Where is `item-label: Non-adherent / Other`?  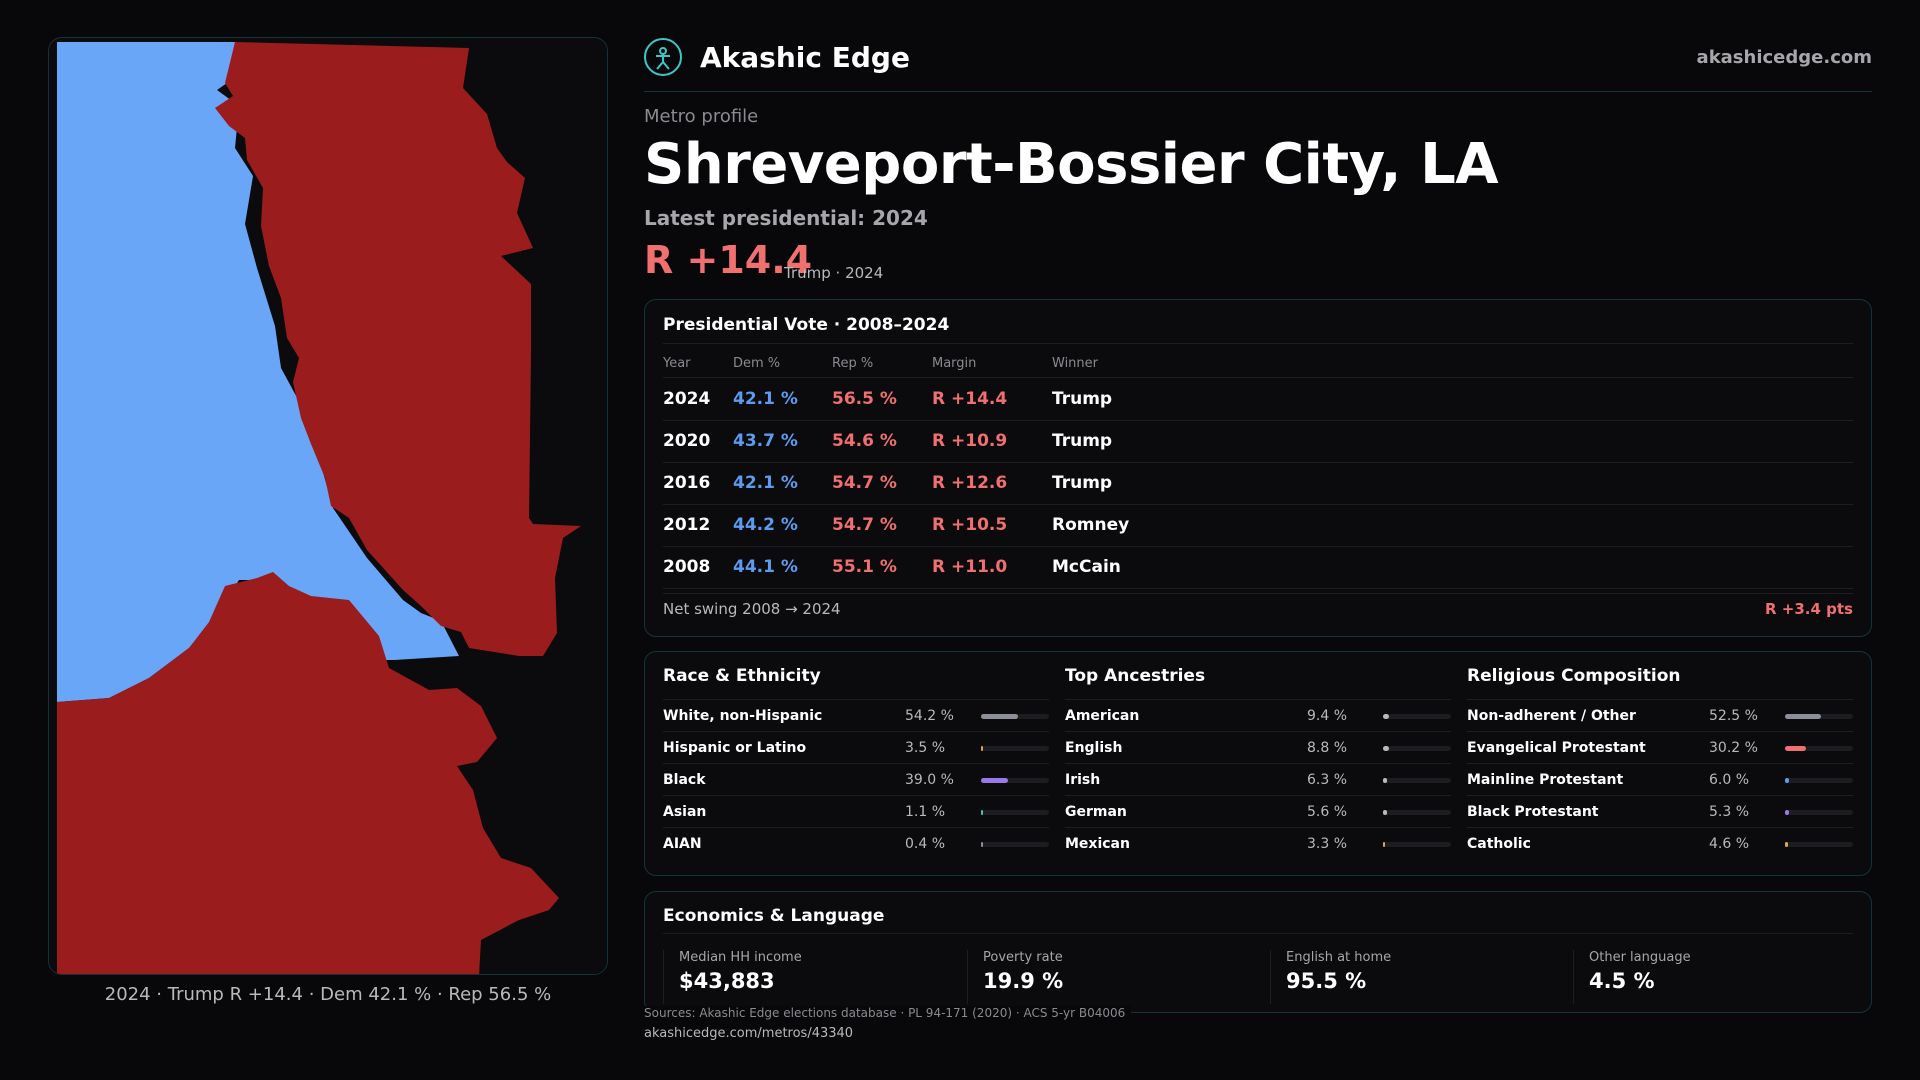
item-label: Non-adherent / Other is located at coordinates (1551, 716).